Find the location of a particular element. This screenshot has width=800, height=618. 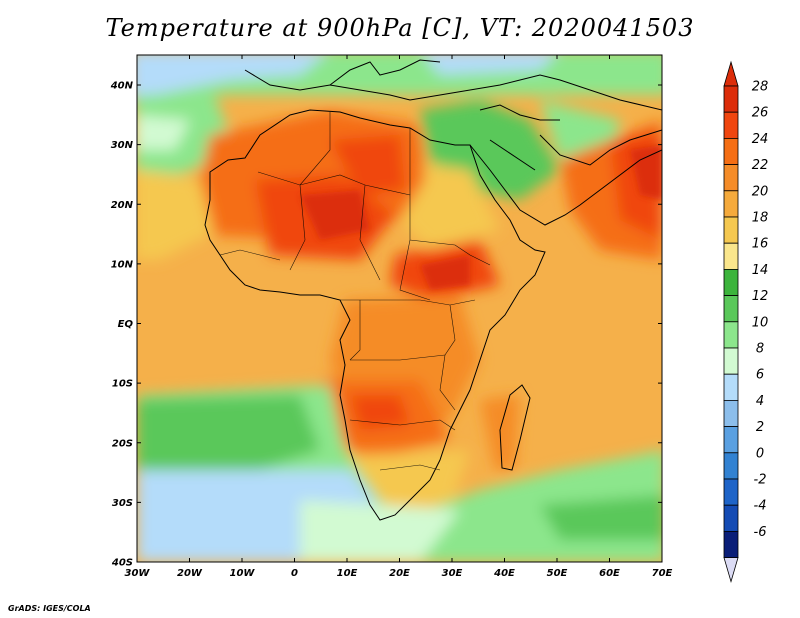

colorbar-label: 16 is located at coordinates (760, 244).